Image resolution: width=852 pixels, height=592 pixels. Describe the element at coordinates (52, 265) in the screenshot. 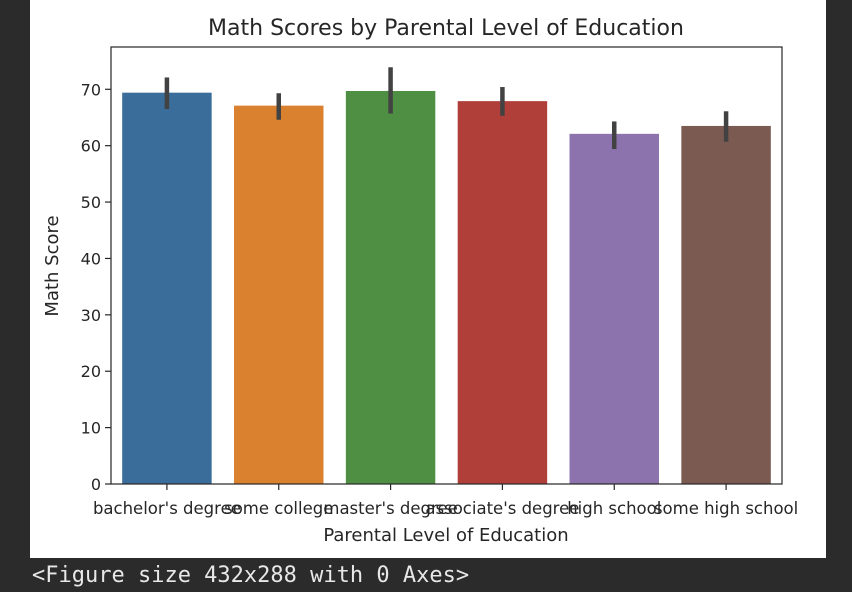

I see `y-axis-label: Math Score` at that location.